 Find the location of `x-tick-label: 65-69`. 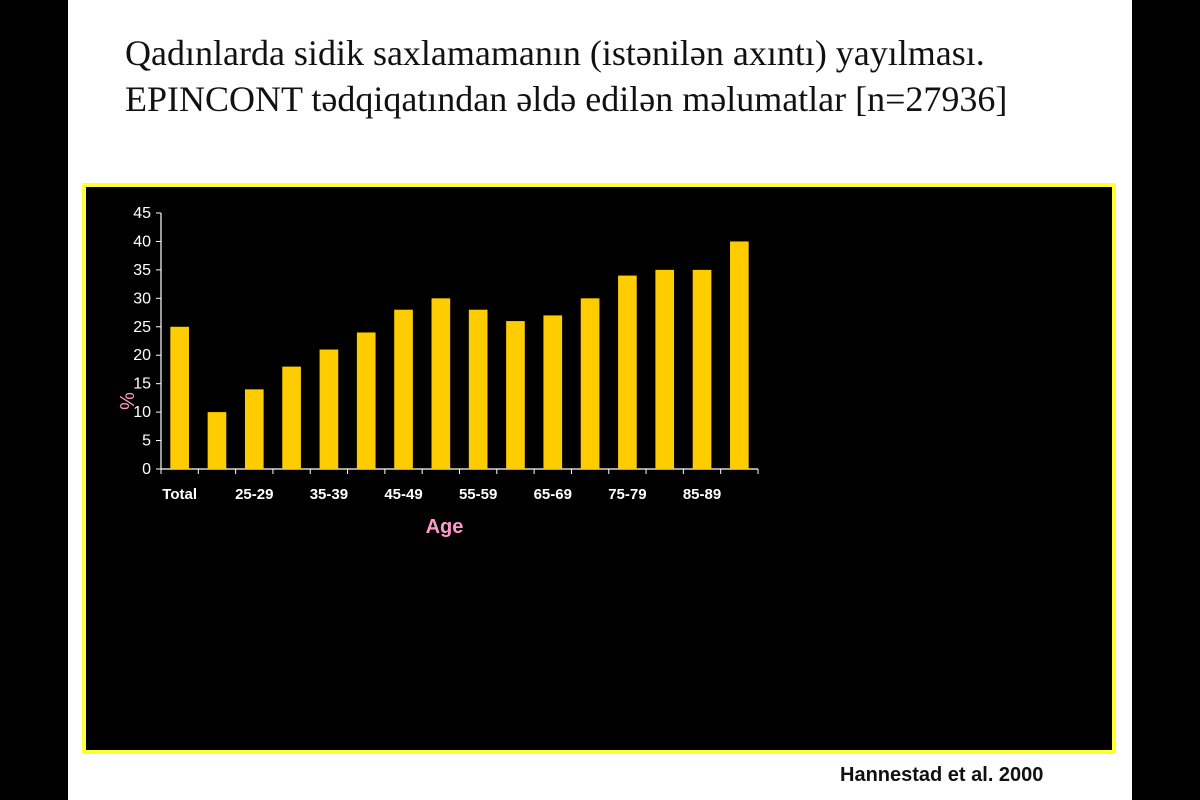

x-tick-label: 65-69 is located at coordinates (553, 494).